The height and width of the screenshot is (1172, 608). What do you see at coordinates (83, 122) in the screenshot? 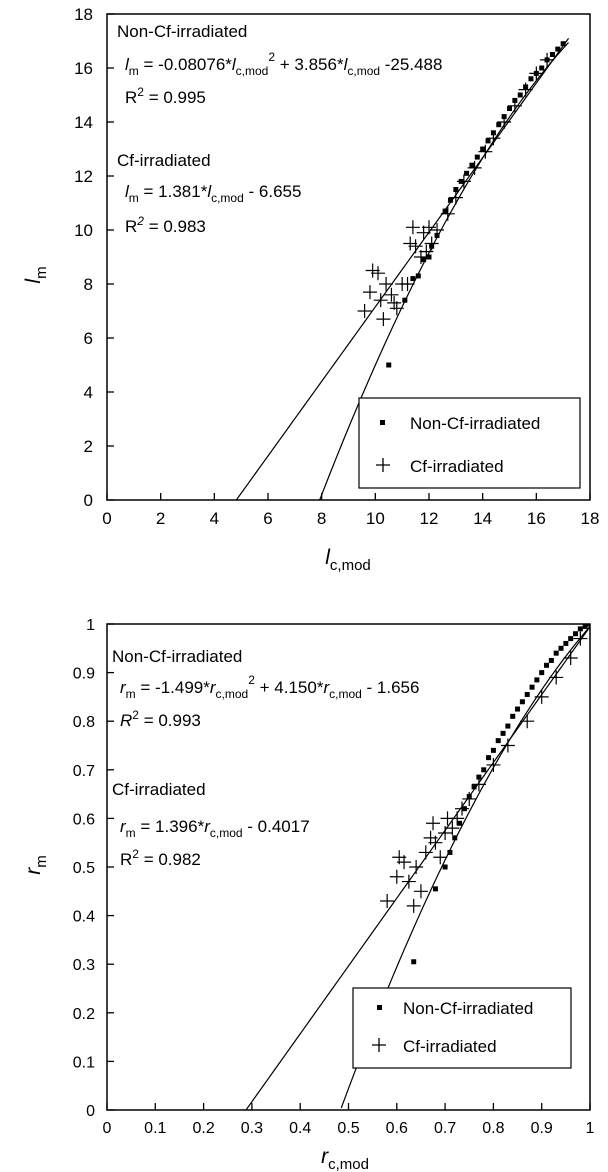
I see `y-tick-label: 14` at bounding box center [83, 122].